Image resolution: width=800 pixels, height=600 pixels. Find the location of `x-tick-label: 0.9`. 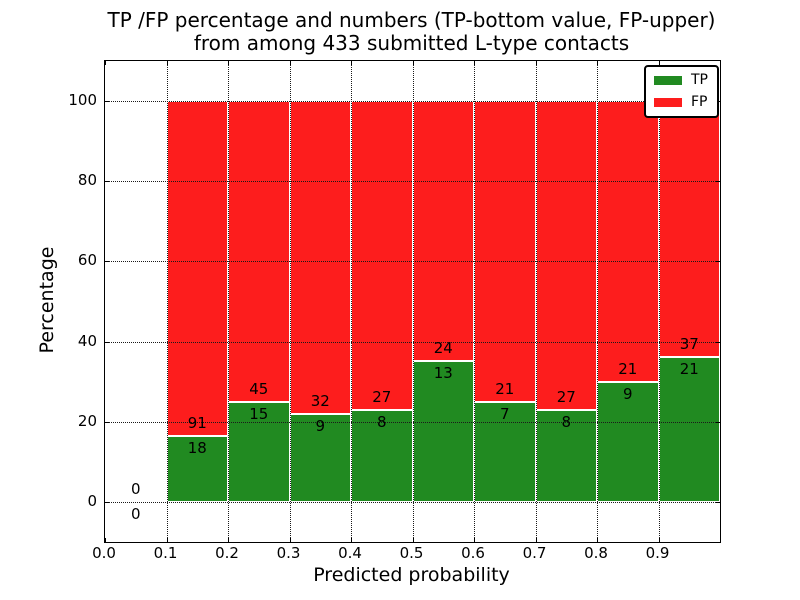

x-tick-label: 0.9 is located at coordinates (657, 553).